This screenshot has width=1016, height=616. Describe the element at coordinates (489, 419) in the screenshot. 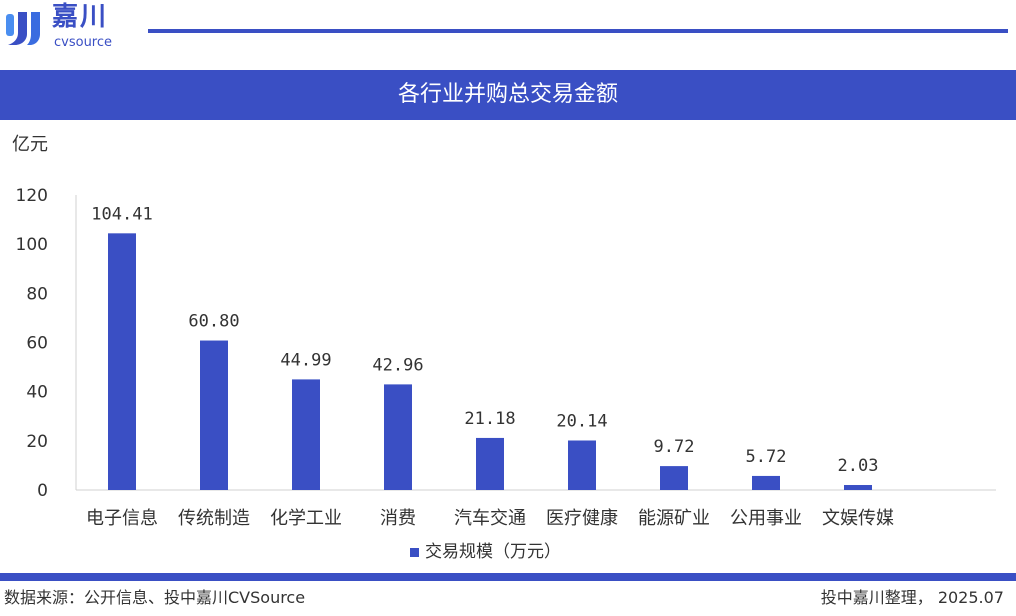

I see `data-label: 21.18` at that location.